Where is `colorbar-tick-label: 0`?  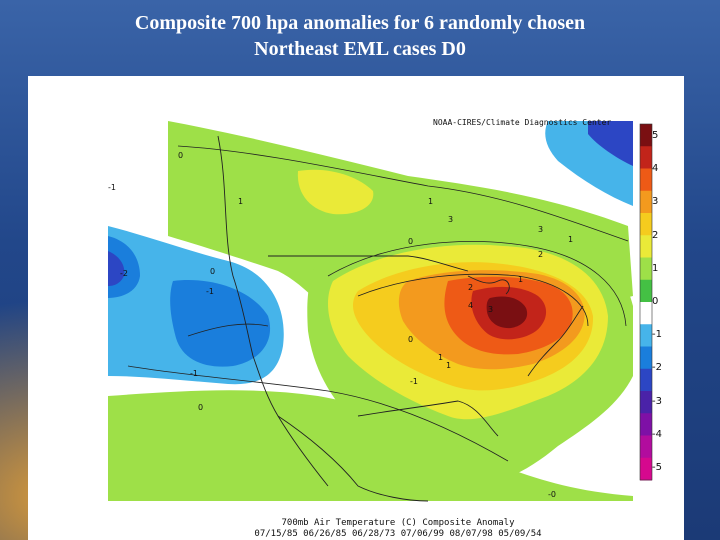
colorbar-tick-label: 0 is located at coordinates (655, 301).